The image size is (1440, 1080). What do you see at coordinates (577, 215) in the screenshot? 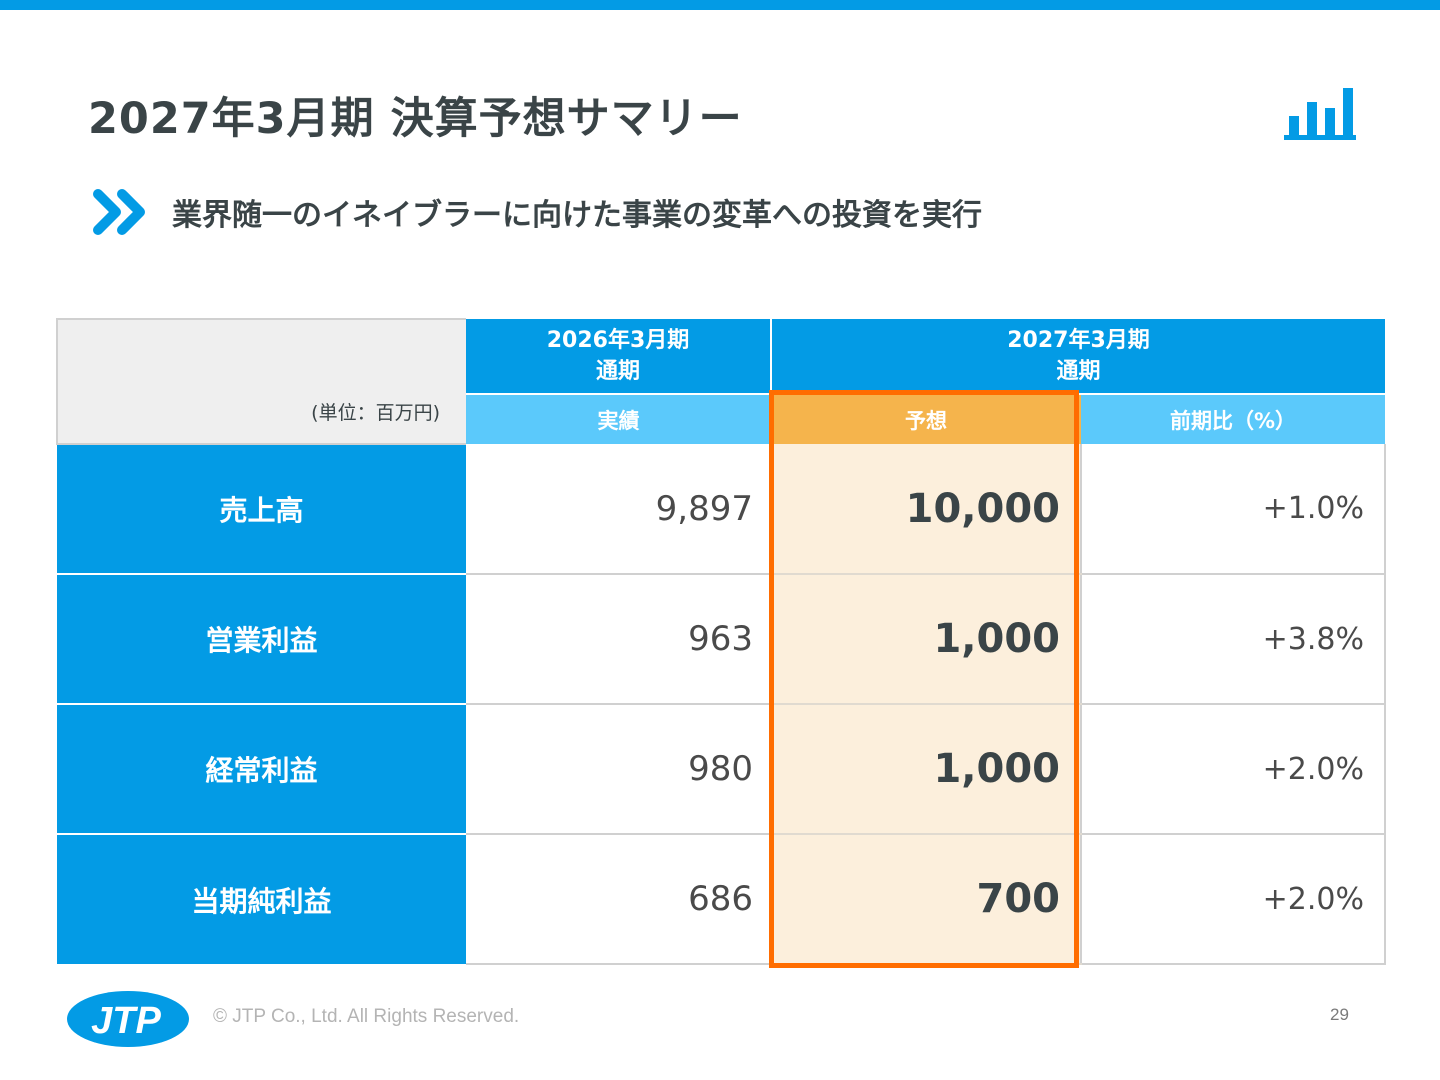
I see `subtitle-text: 業界随一のイネイブラーに向けた事業の変革への投資を実行` at bounding box center [577, 215].